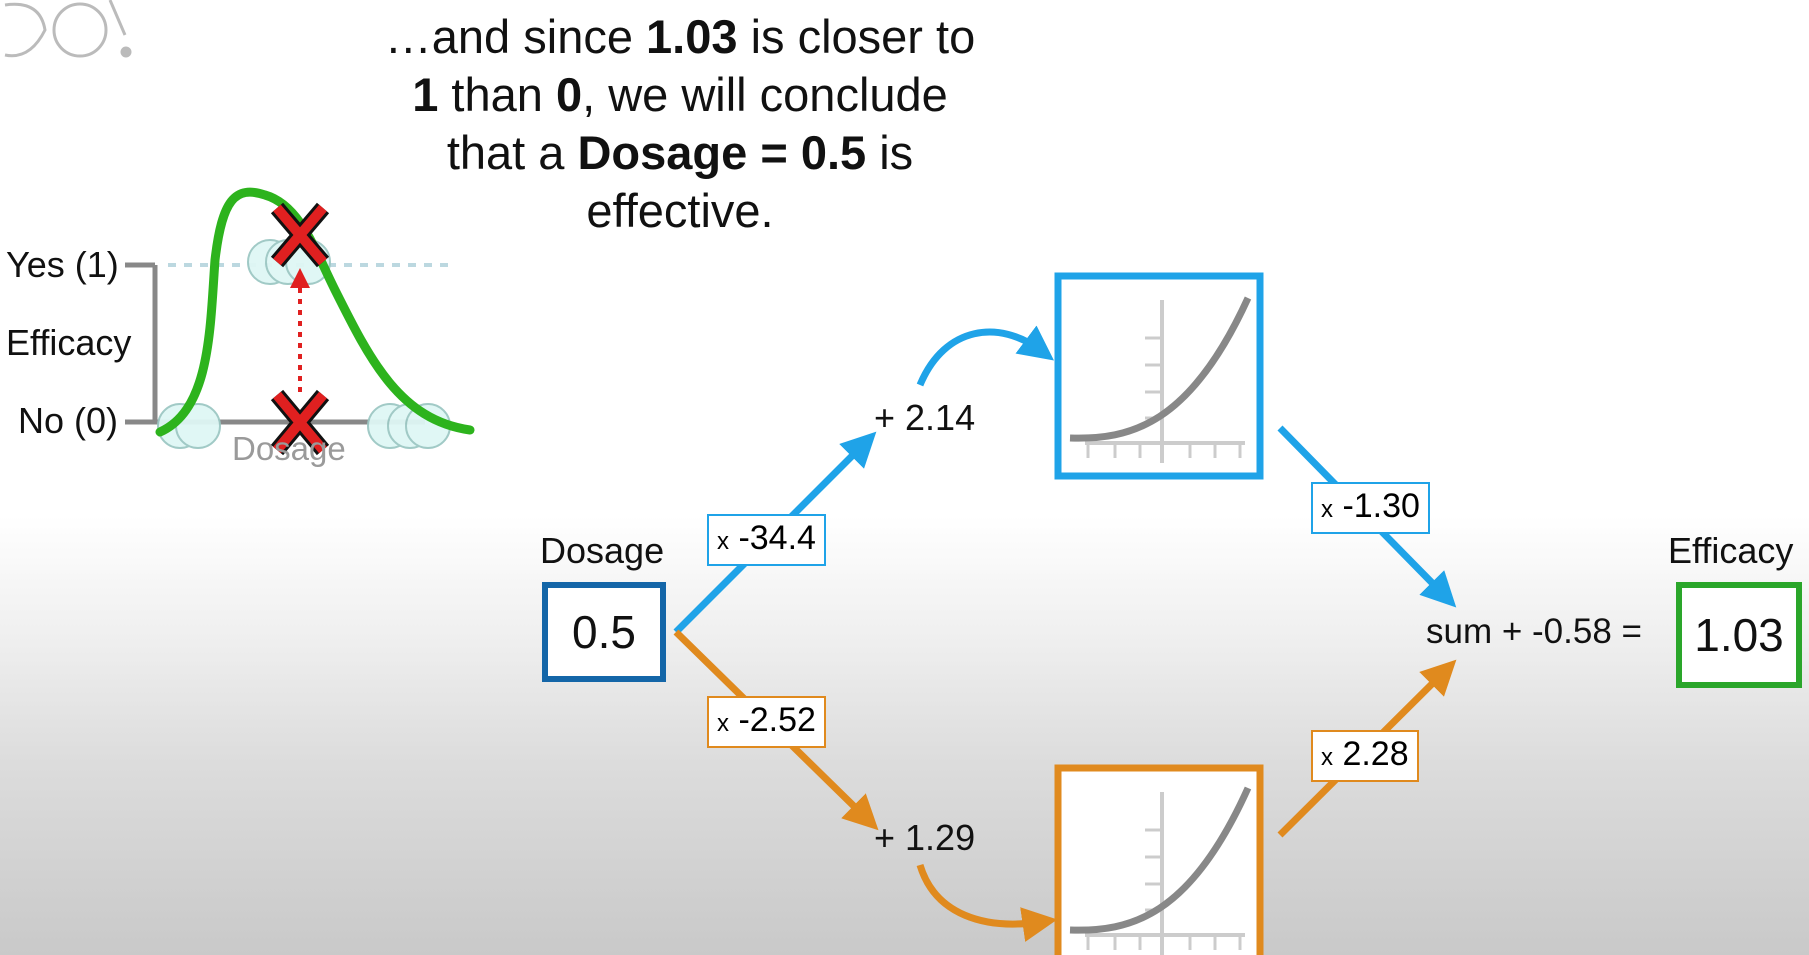  I want to click on sum-label: sum + -0.58 =, so click(1534, 631).